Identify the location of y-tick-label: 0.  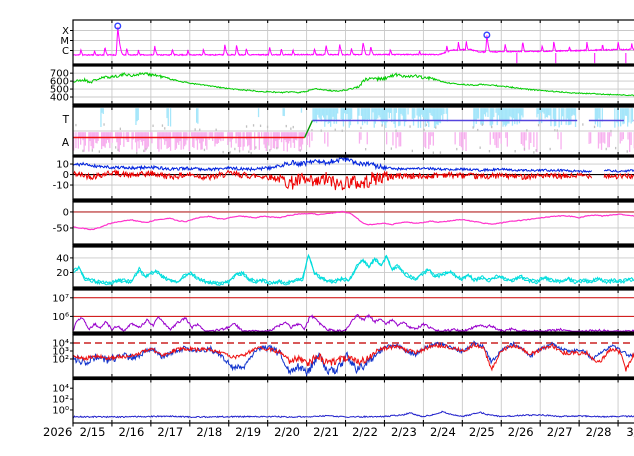
(66, 175).